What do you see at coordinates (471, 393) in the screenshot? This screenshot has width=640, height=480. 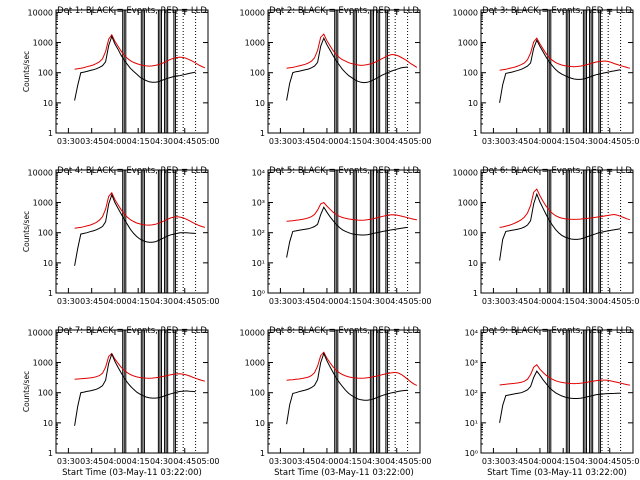 I see `y-tick-label: 10²` at bounding box center [471, 393].